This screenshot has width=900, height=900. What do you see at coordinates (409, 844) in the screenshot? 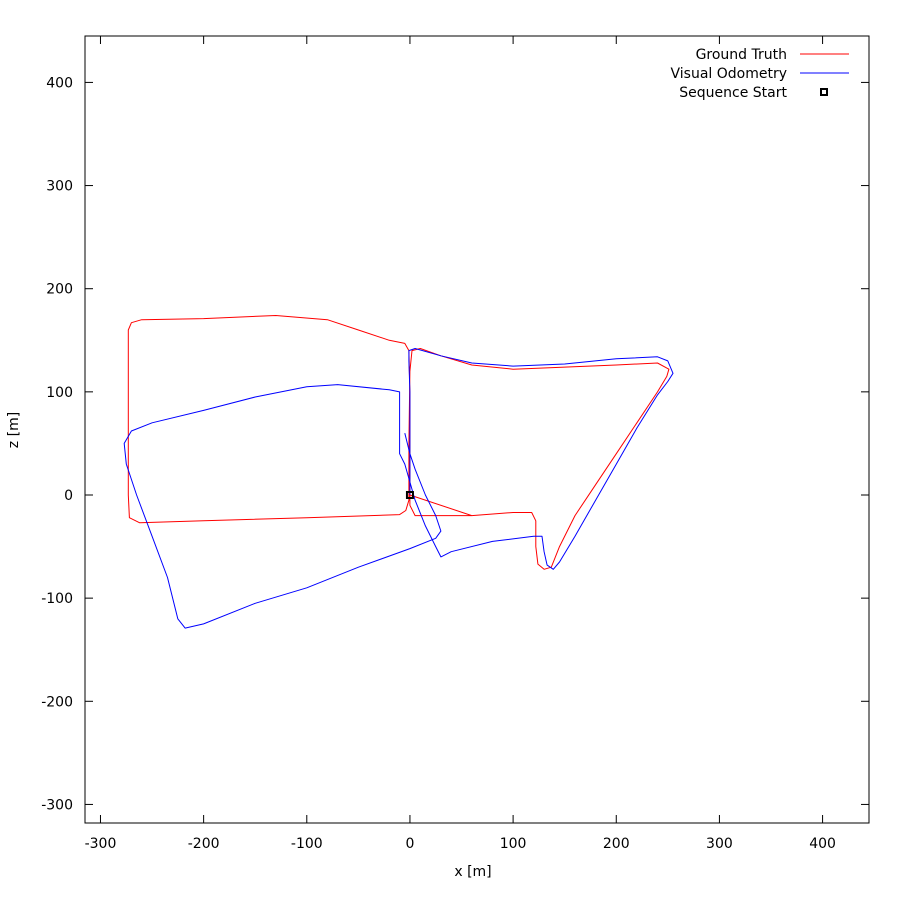
I see `x-tick-label: 0` at bounding box center [409, 844].